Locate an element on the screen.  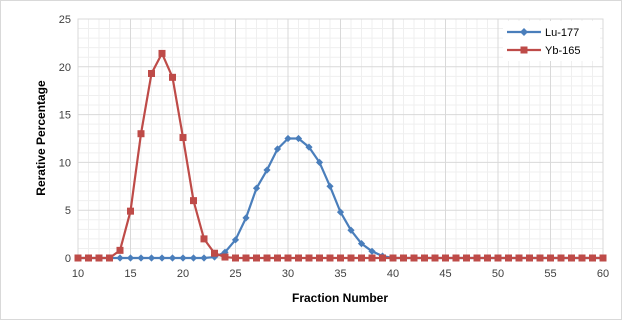
x-tick-label: 60 is located at coordinates (603, 274).